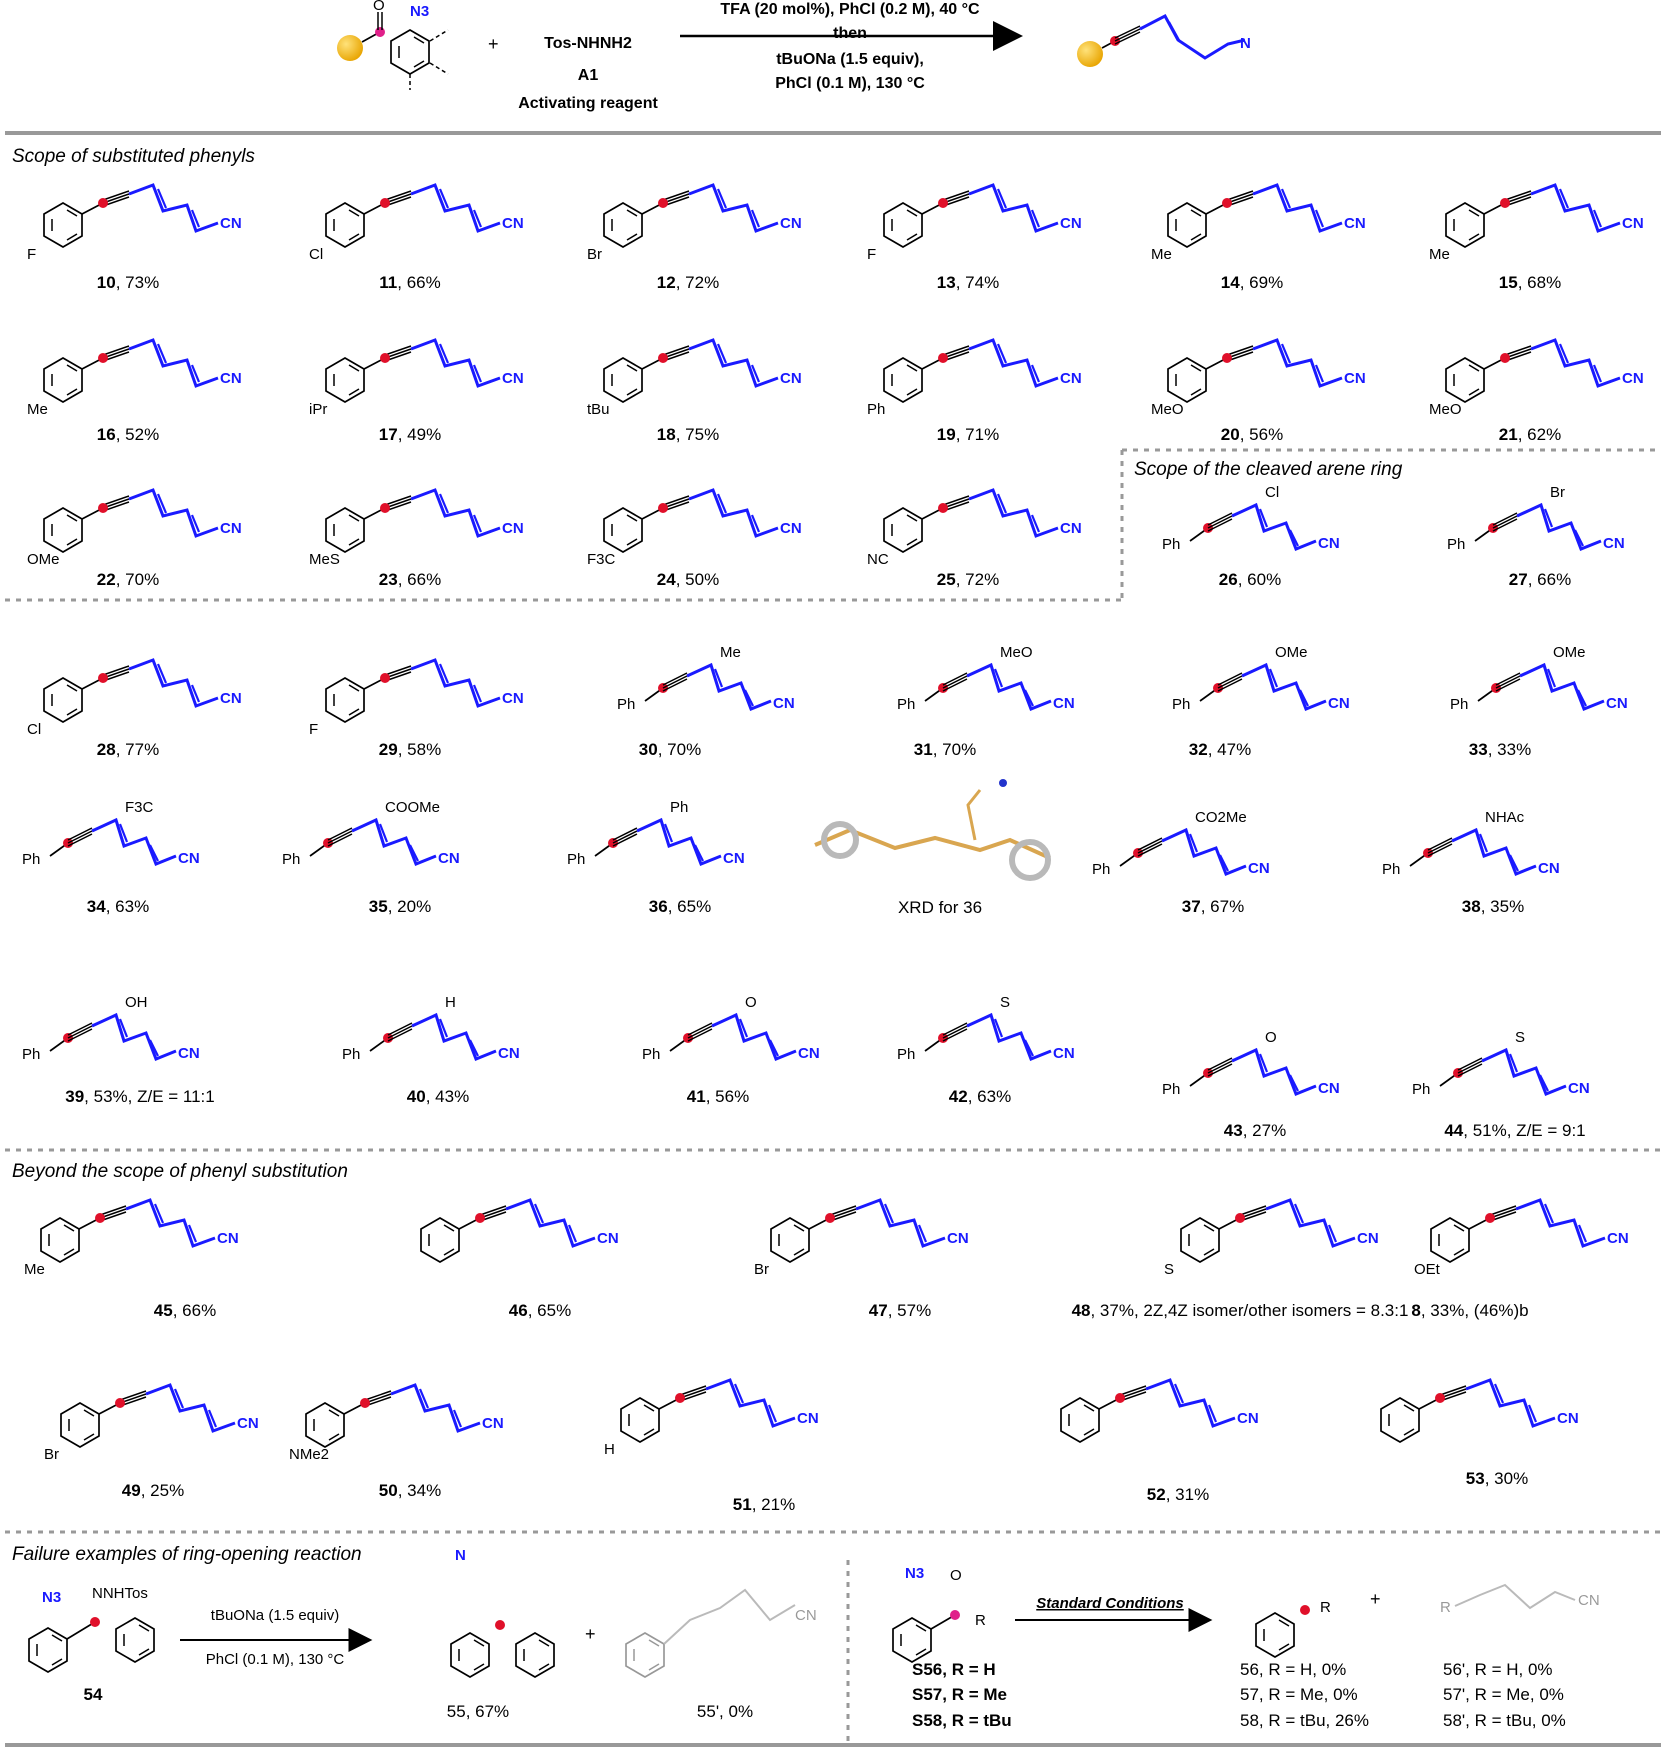  What do you see at coordinates (1633, 378) in the screenshot?
I see `compound-cn-21: CN` at bounding box center [1633, 378].